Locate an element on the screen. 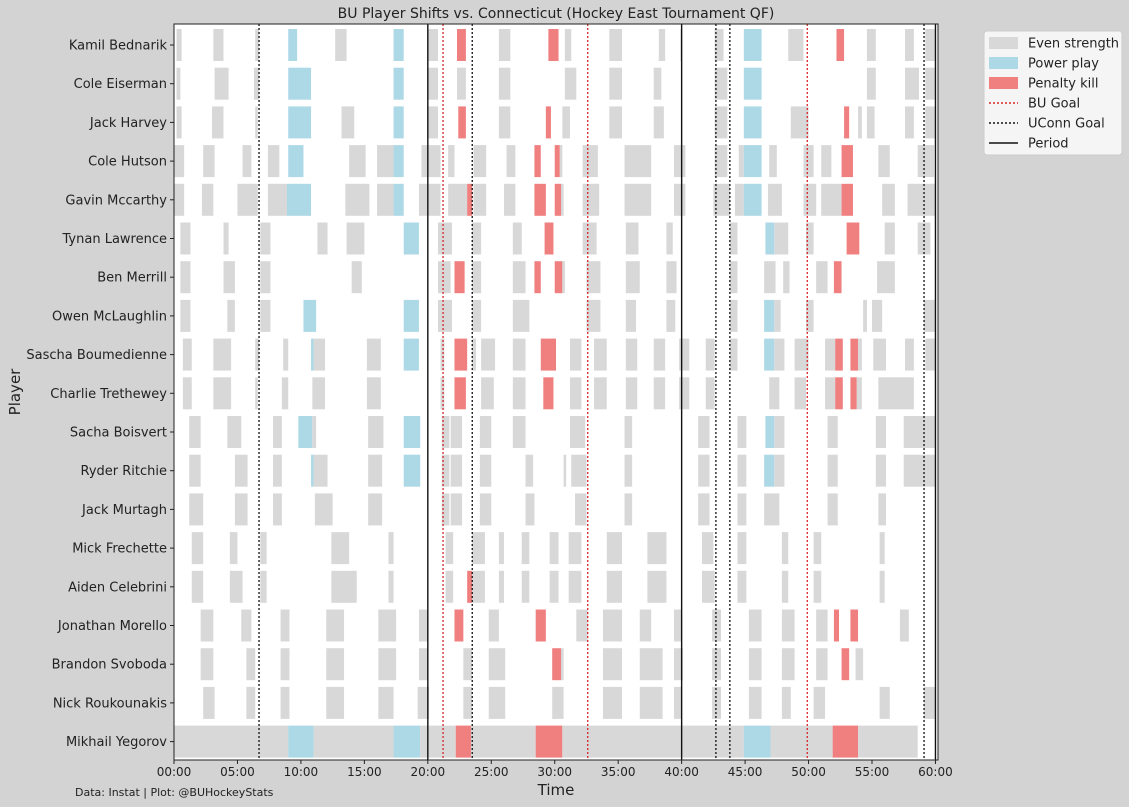 This screenshot has height=807, width=1129. legend-label: Period is located at coordinates (1048, 144).